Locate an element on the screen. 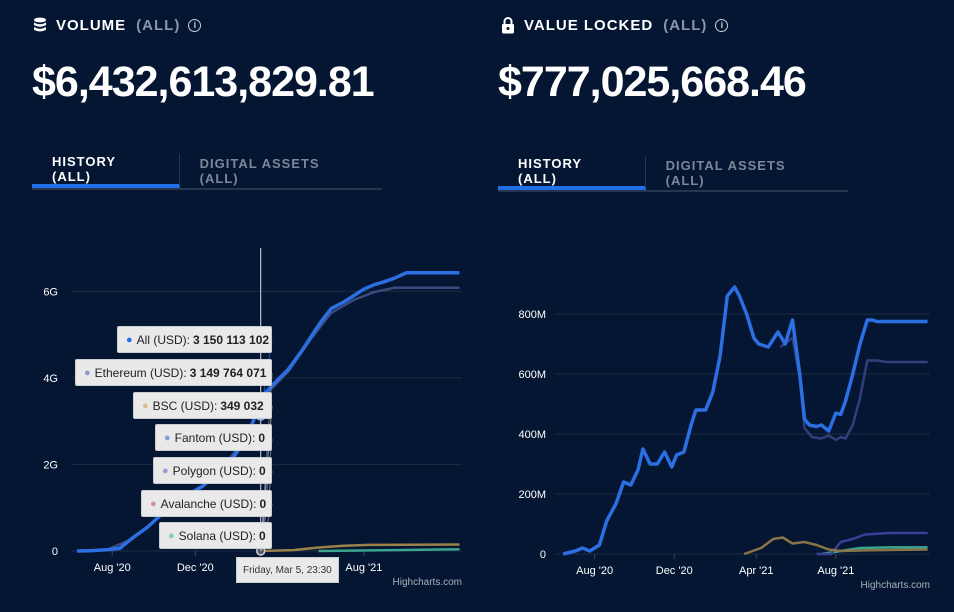  tooltip-label: Polygon (USD): is located at coordinates (214, 470).